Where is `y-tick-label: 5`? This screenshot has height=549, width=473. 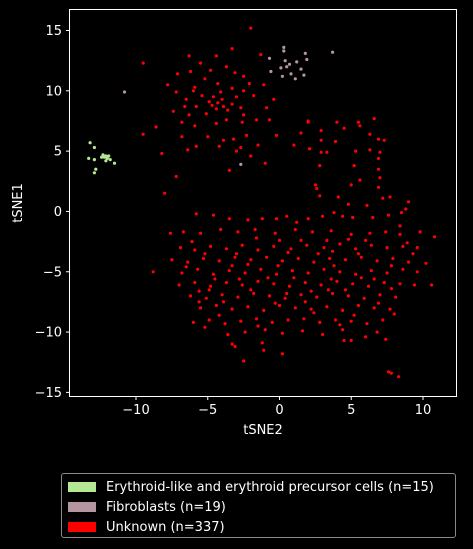 y-tick-label: 5 is located at coordinates (58, 152).